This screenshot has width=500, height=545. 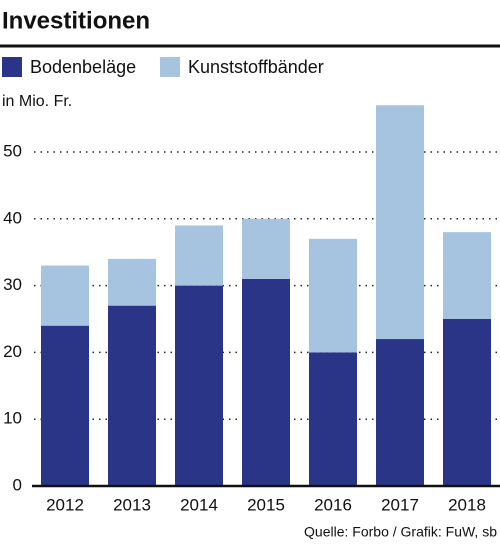 I want to click on x-tick-label: 2013, so click(x=132, y=504).